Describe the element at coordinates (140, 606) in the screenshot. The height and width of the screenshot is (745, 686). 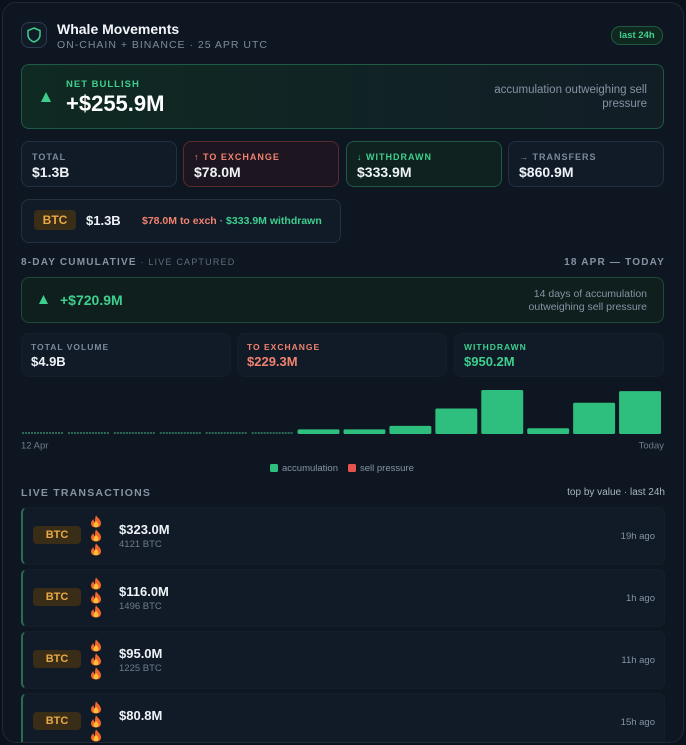
I see `tx-amount: 1496 BTC` at that location.